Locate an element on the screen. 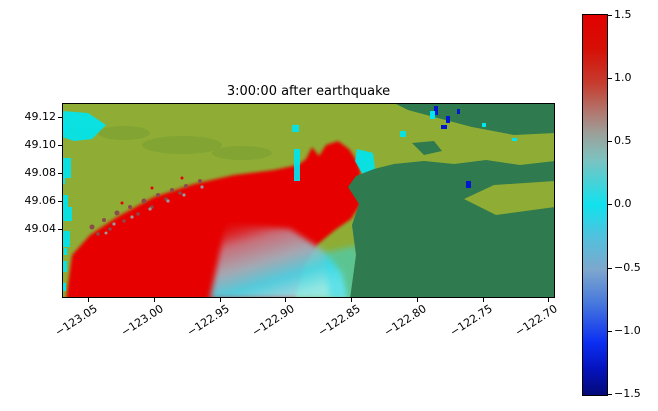  x-tick-label: −123.05 is located at coordinates (76, 320).